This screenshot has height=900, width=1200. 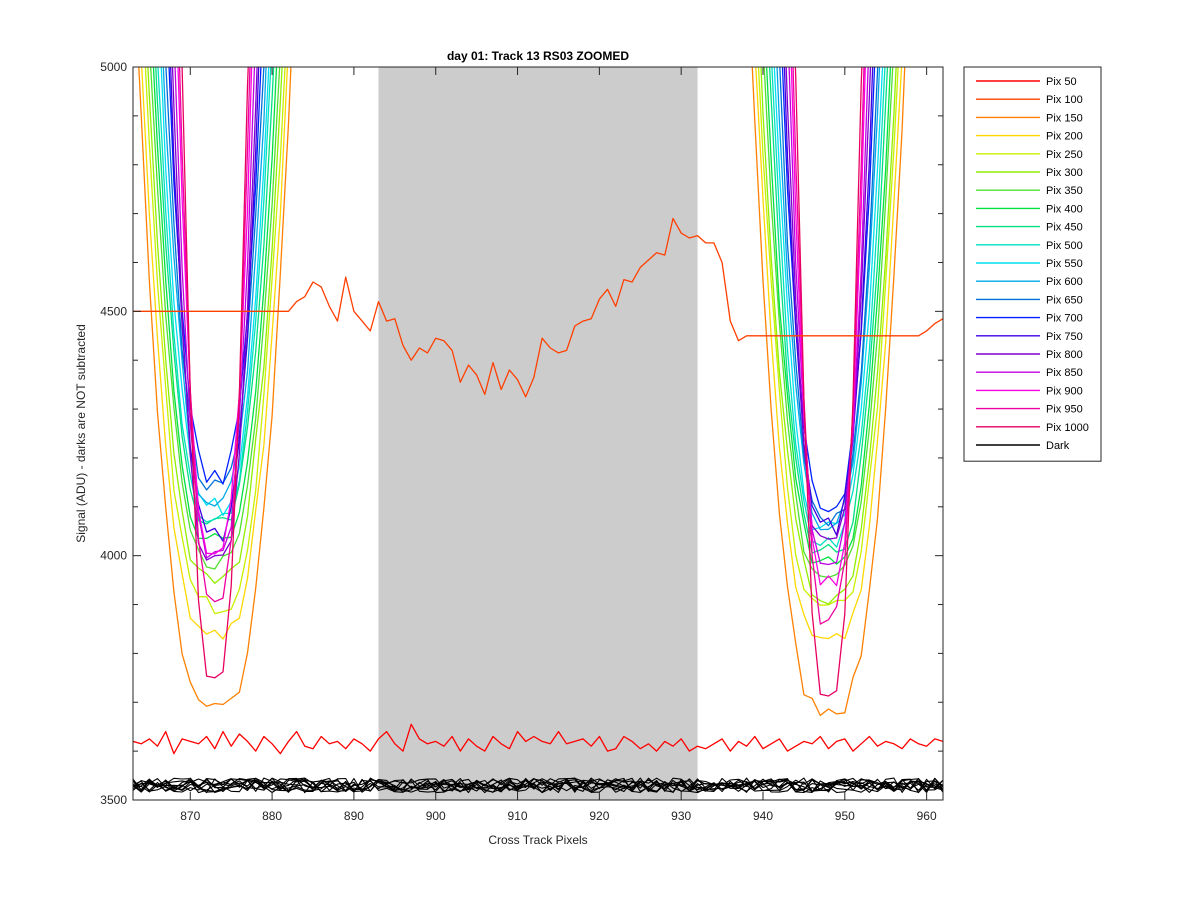 What do you see at coordinates (1064, 282) in the screenshot?
I see `legend-label-pix-600: Pix 600` at bounding box center [1064, 282].